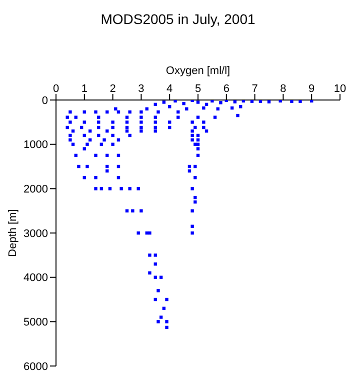 The height and width of the screenshot is (384, 348). Describe the element at coordinates (45, 100) in the screenshot. I see `y-tick-label: 0` at that location.